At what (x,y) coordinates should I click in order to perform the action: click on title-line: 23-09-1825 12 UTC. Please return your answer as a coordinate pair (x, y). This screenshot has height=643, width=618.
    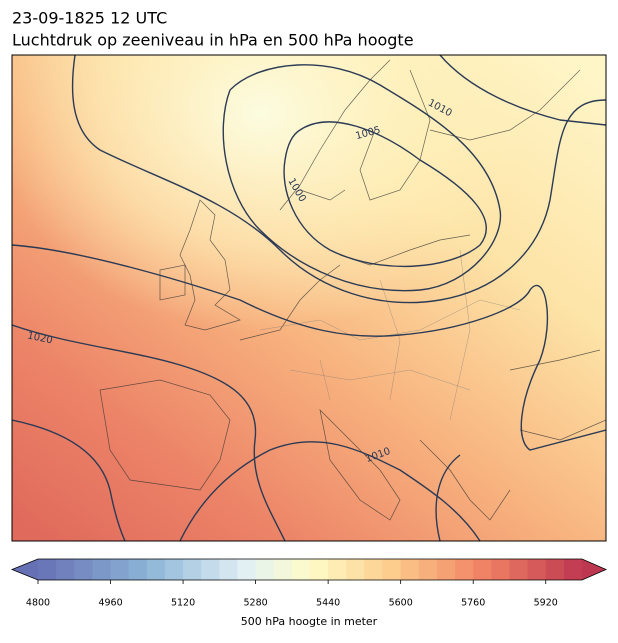
    Looking at the image, I should click on (89, 18).